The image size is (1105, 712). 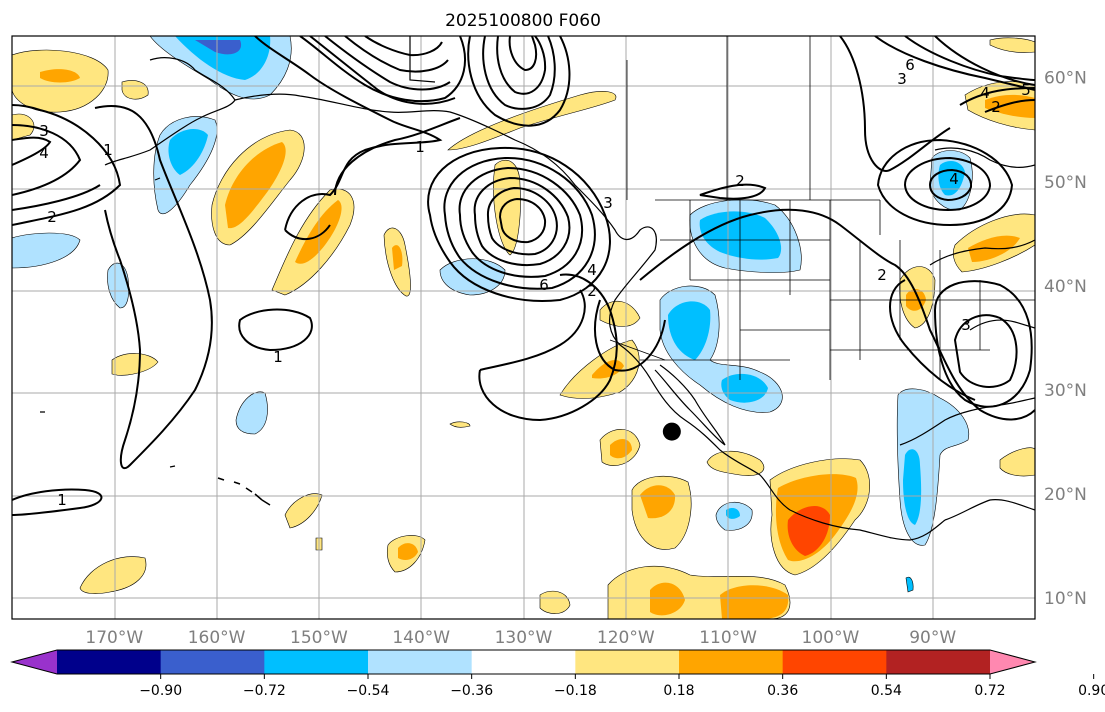 What do you see at coordinates (831, 638) in the screenshot?
I see `longitude-tick-label: 100°W` at bounding box center [831, 638].